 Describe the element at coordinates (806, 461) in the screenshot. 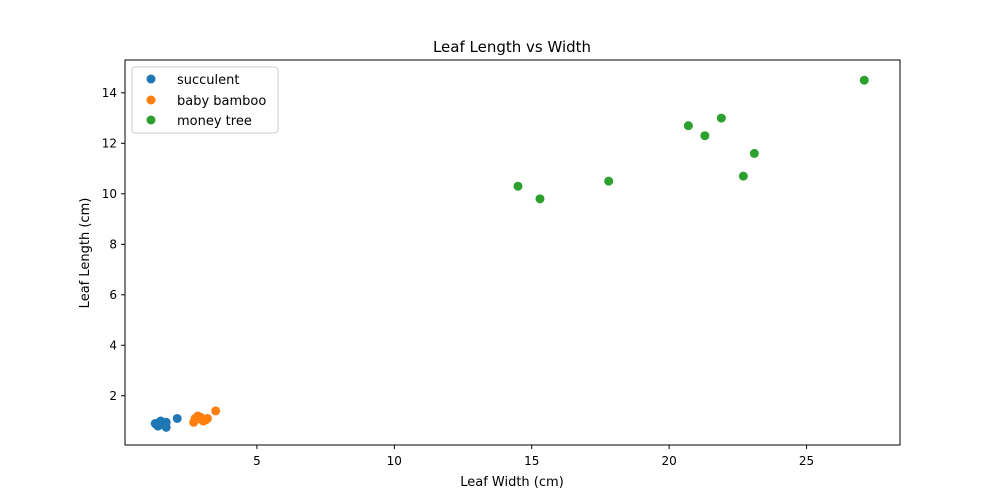

I see `x-tick-label: 25` at that location.